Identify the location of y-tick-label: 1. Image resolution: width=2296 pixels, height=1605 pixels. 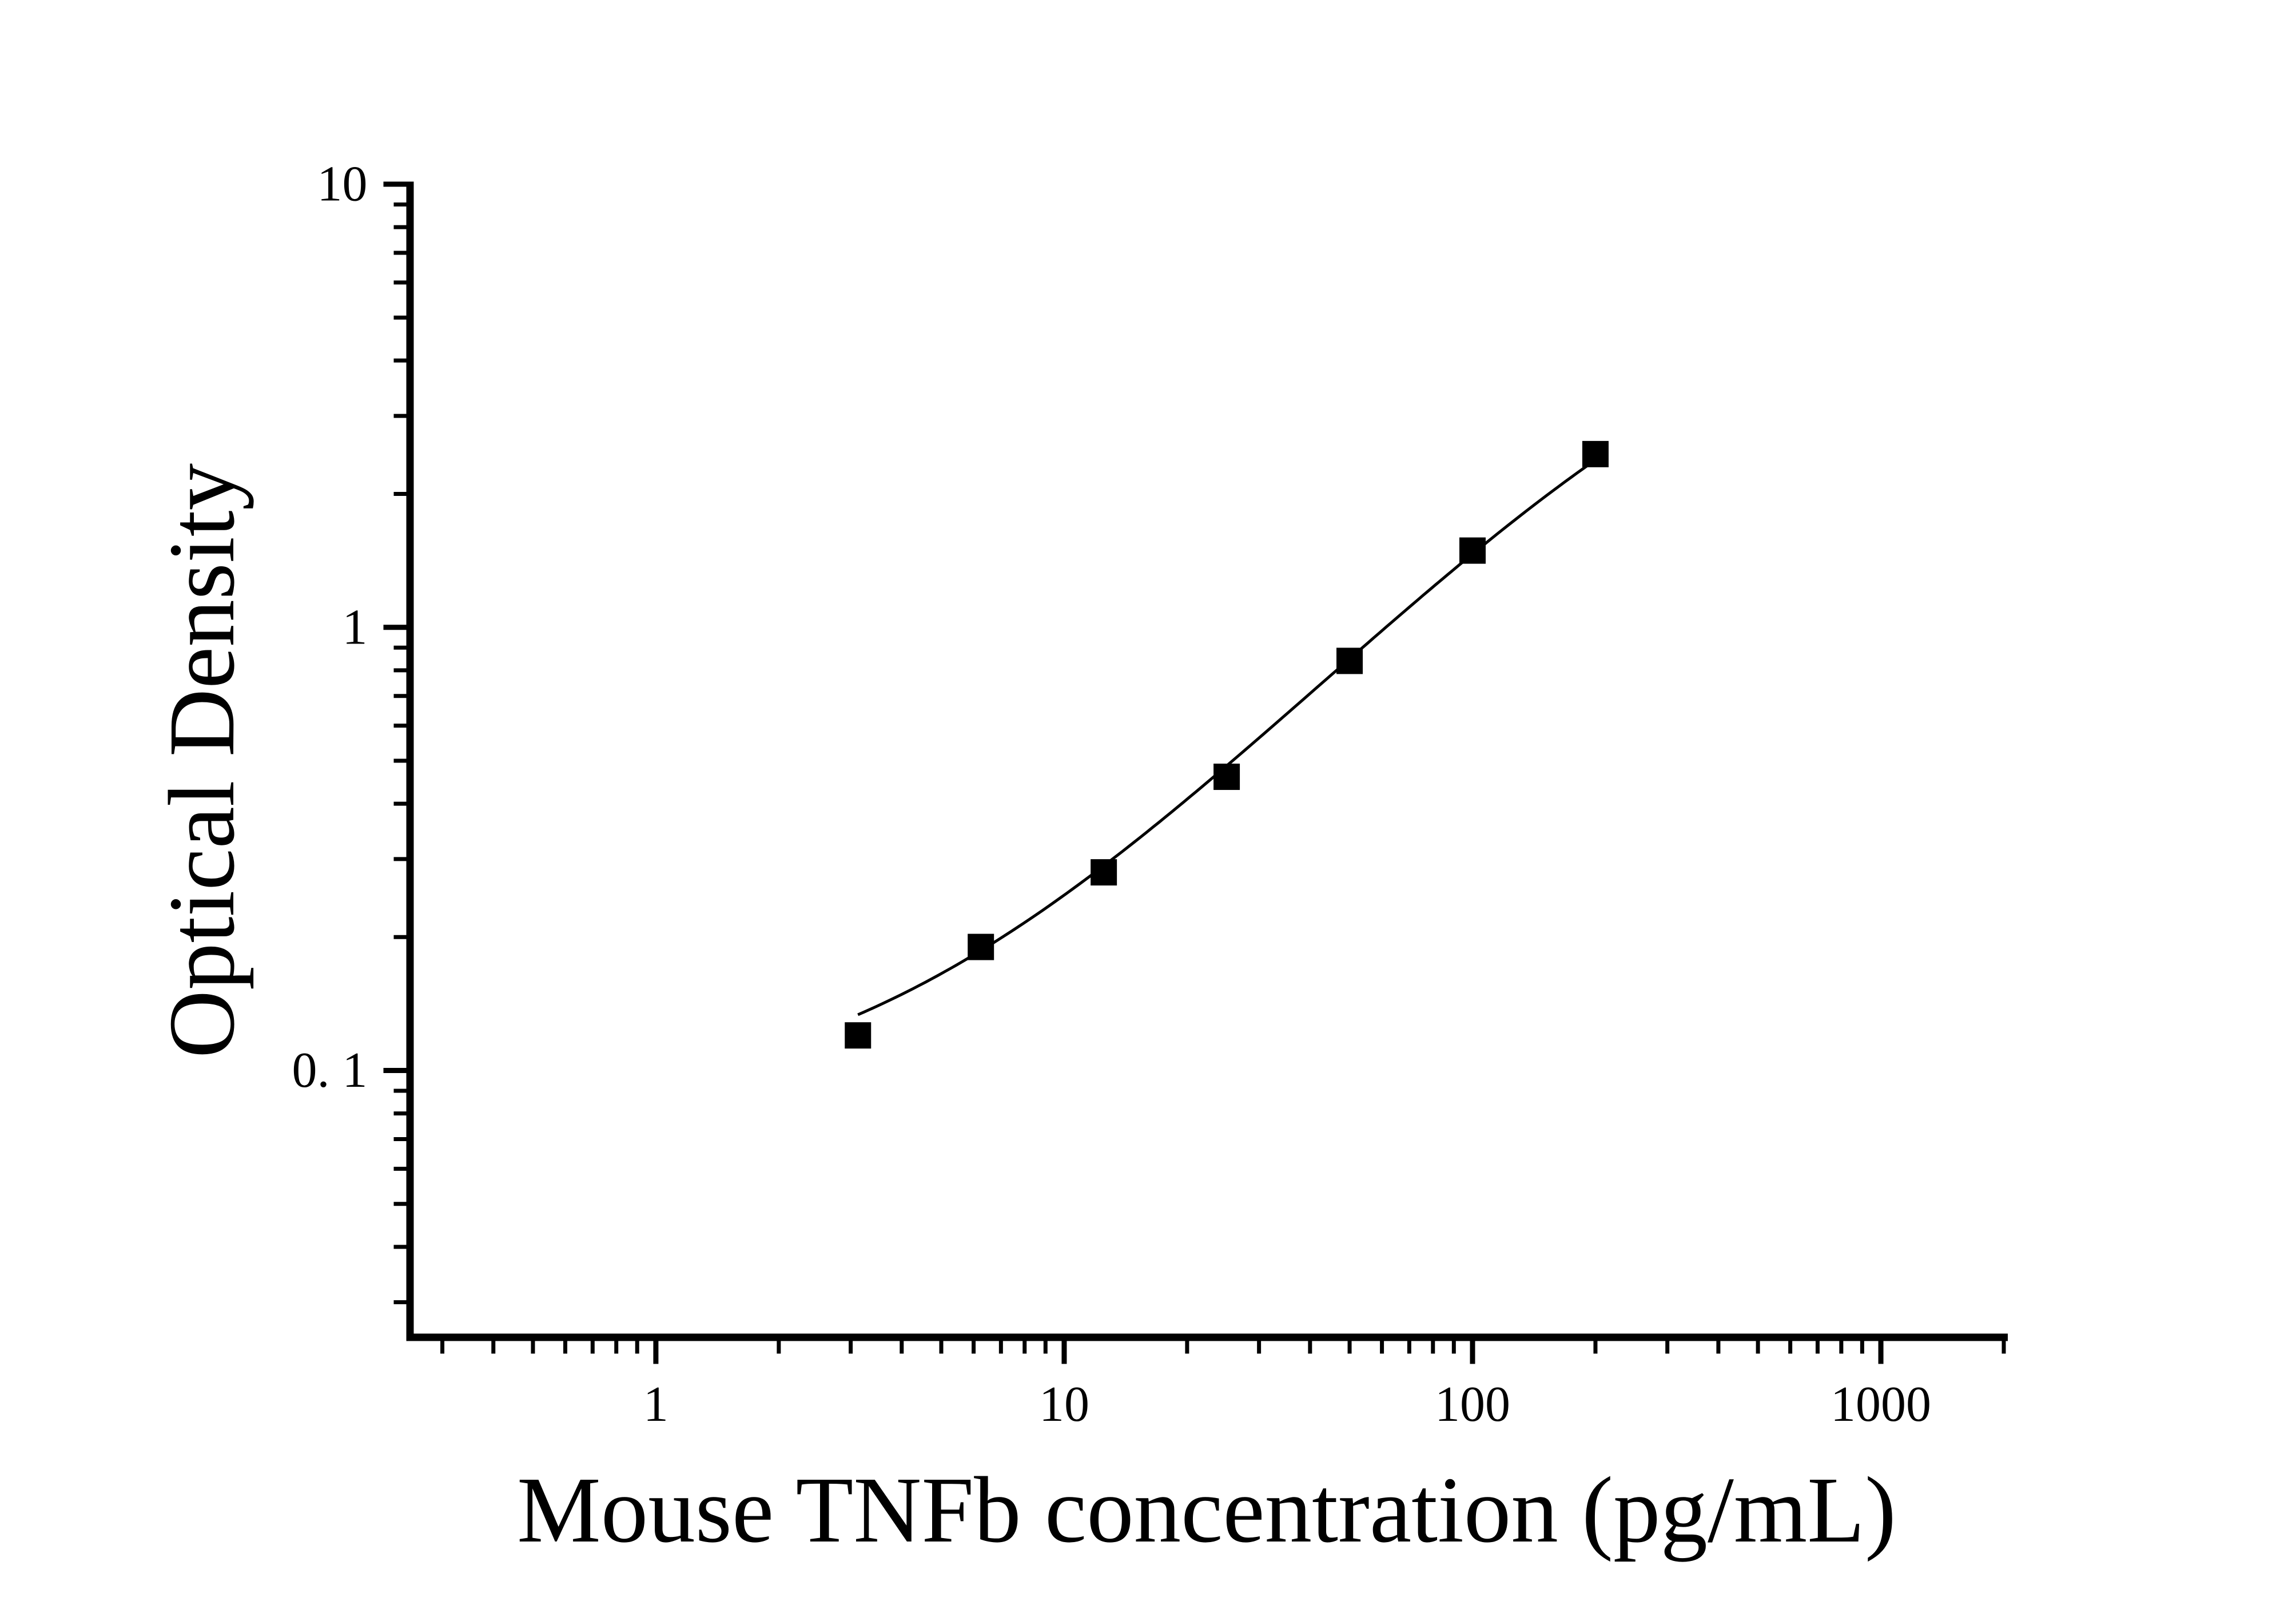
(356, 627).